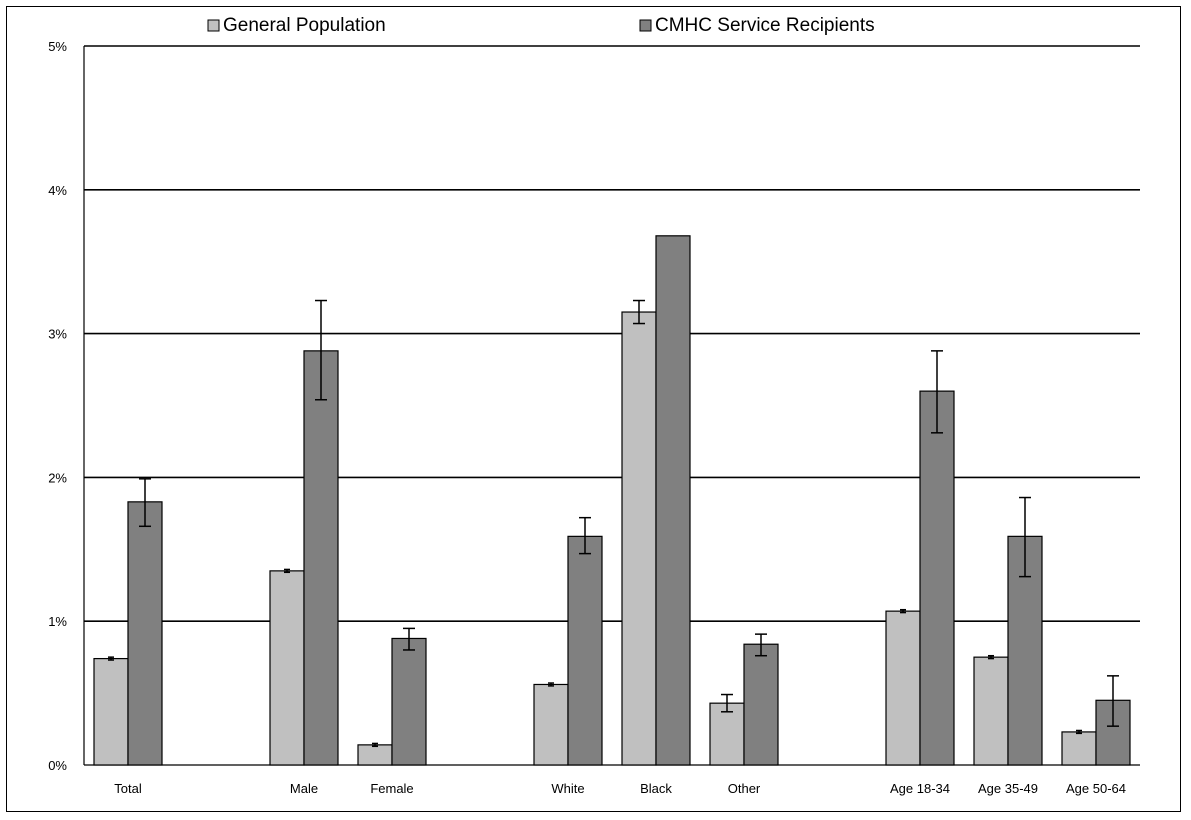  What do you see at coordinates (744, 788) in the screenshot?
I see `x-tick-label: Other` at bounding box center [744, 788].